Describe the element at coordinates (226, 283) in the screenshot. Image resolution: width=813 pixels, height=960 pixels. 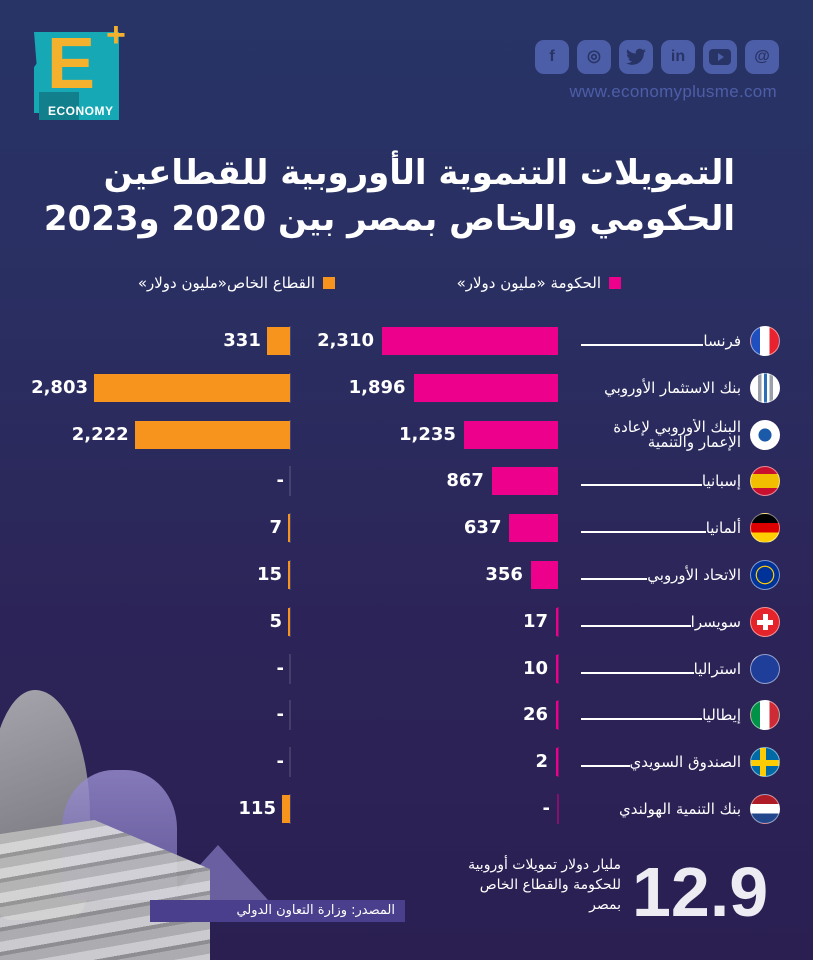
I see `legend-label-private: القطاع الخاص«مليون دولار»` at that location.